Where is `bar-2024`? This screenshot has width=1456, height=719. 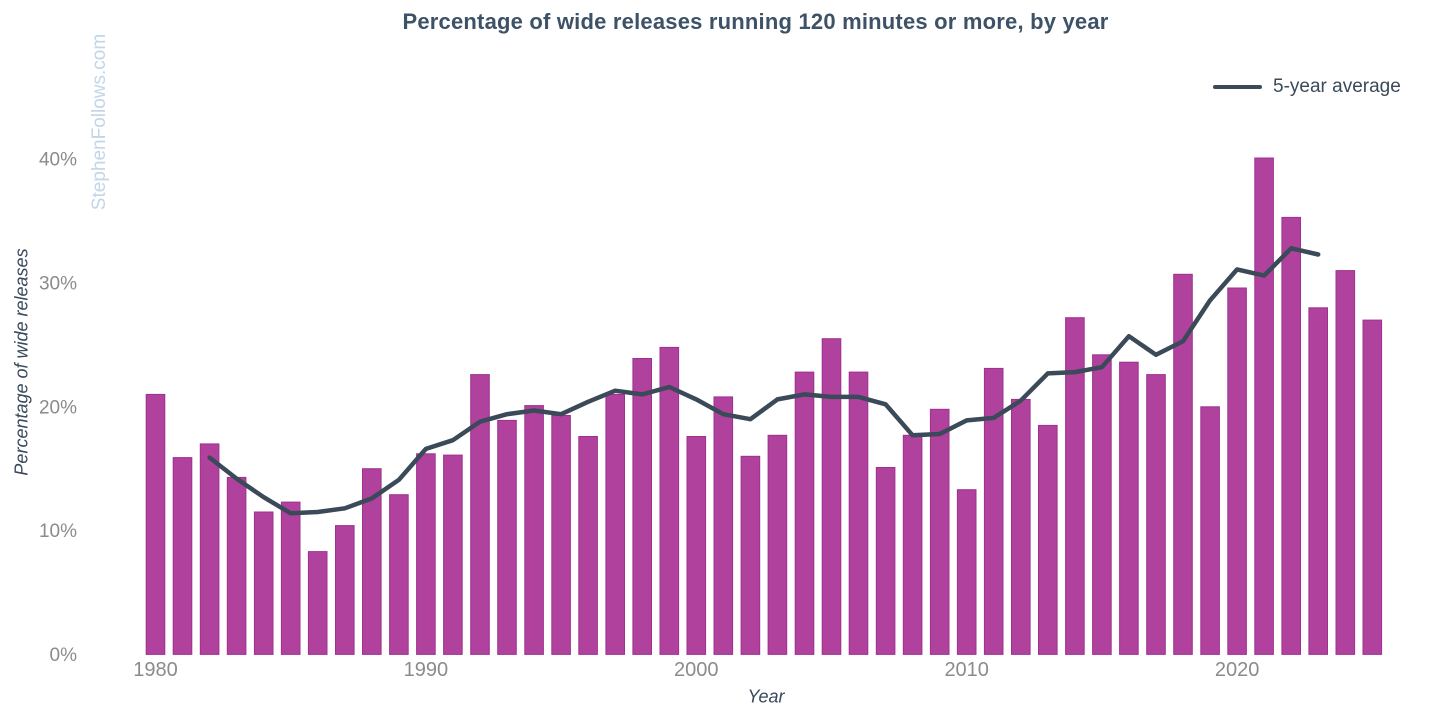 bar-2024 is located at coordinates (1345, 462).